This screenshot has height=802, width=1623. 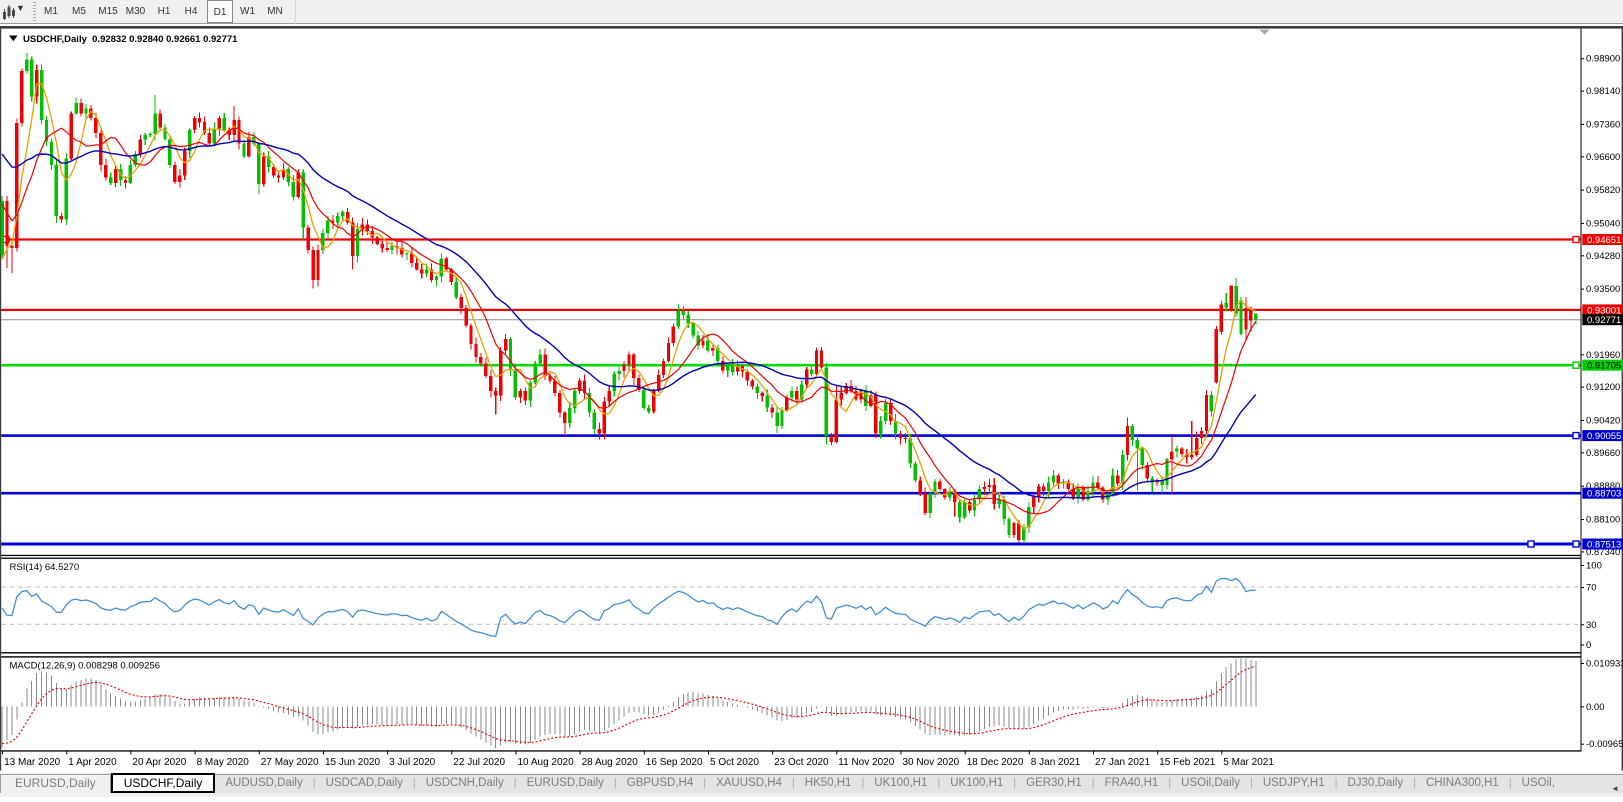 I want to click on svg-text: 15 Jun 2020, so click(x=352, y=762).